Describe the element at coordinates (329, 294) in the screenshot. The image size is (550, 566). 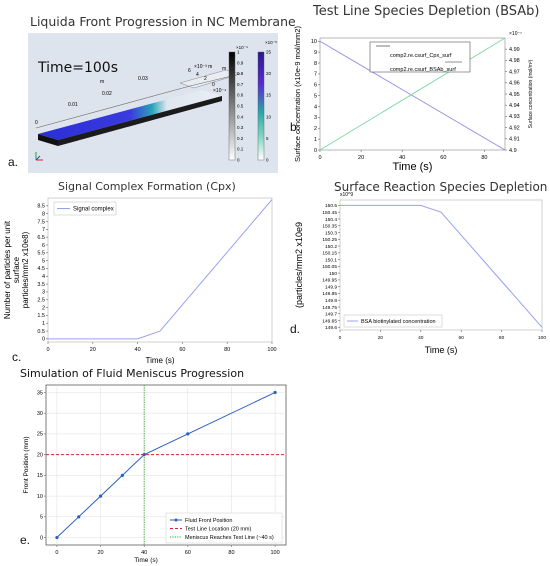
I see `y-tick-label: 149.85` at that location.